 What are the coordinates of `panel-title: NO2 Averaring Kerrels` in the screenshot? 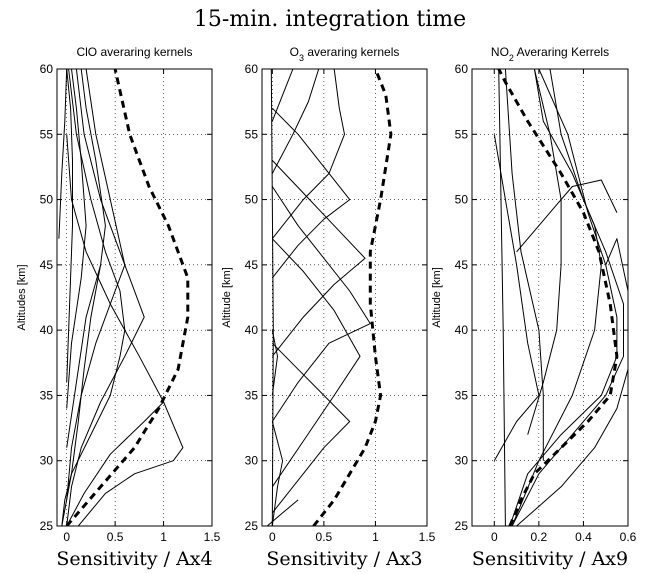 It's located at (550, 54).